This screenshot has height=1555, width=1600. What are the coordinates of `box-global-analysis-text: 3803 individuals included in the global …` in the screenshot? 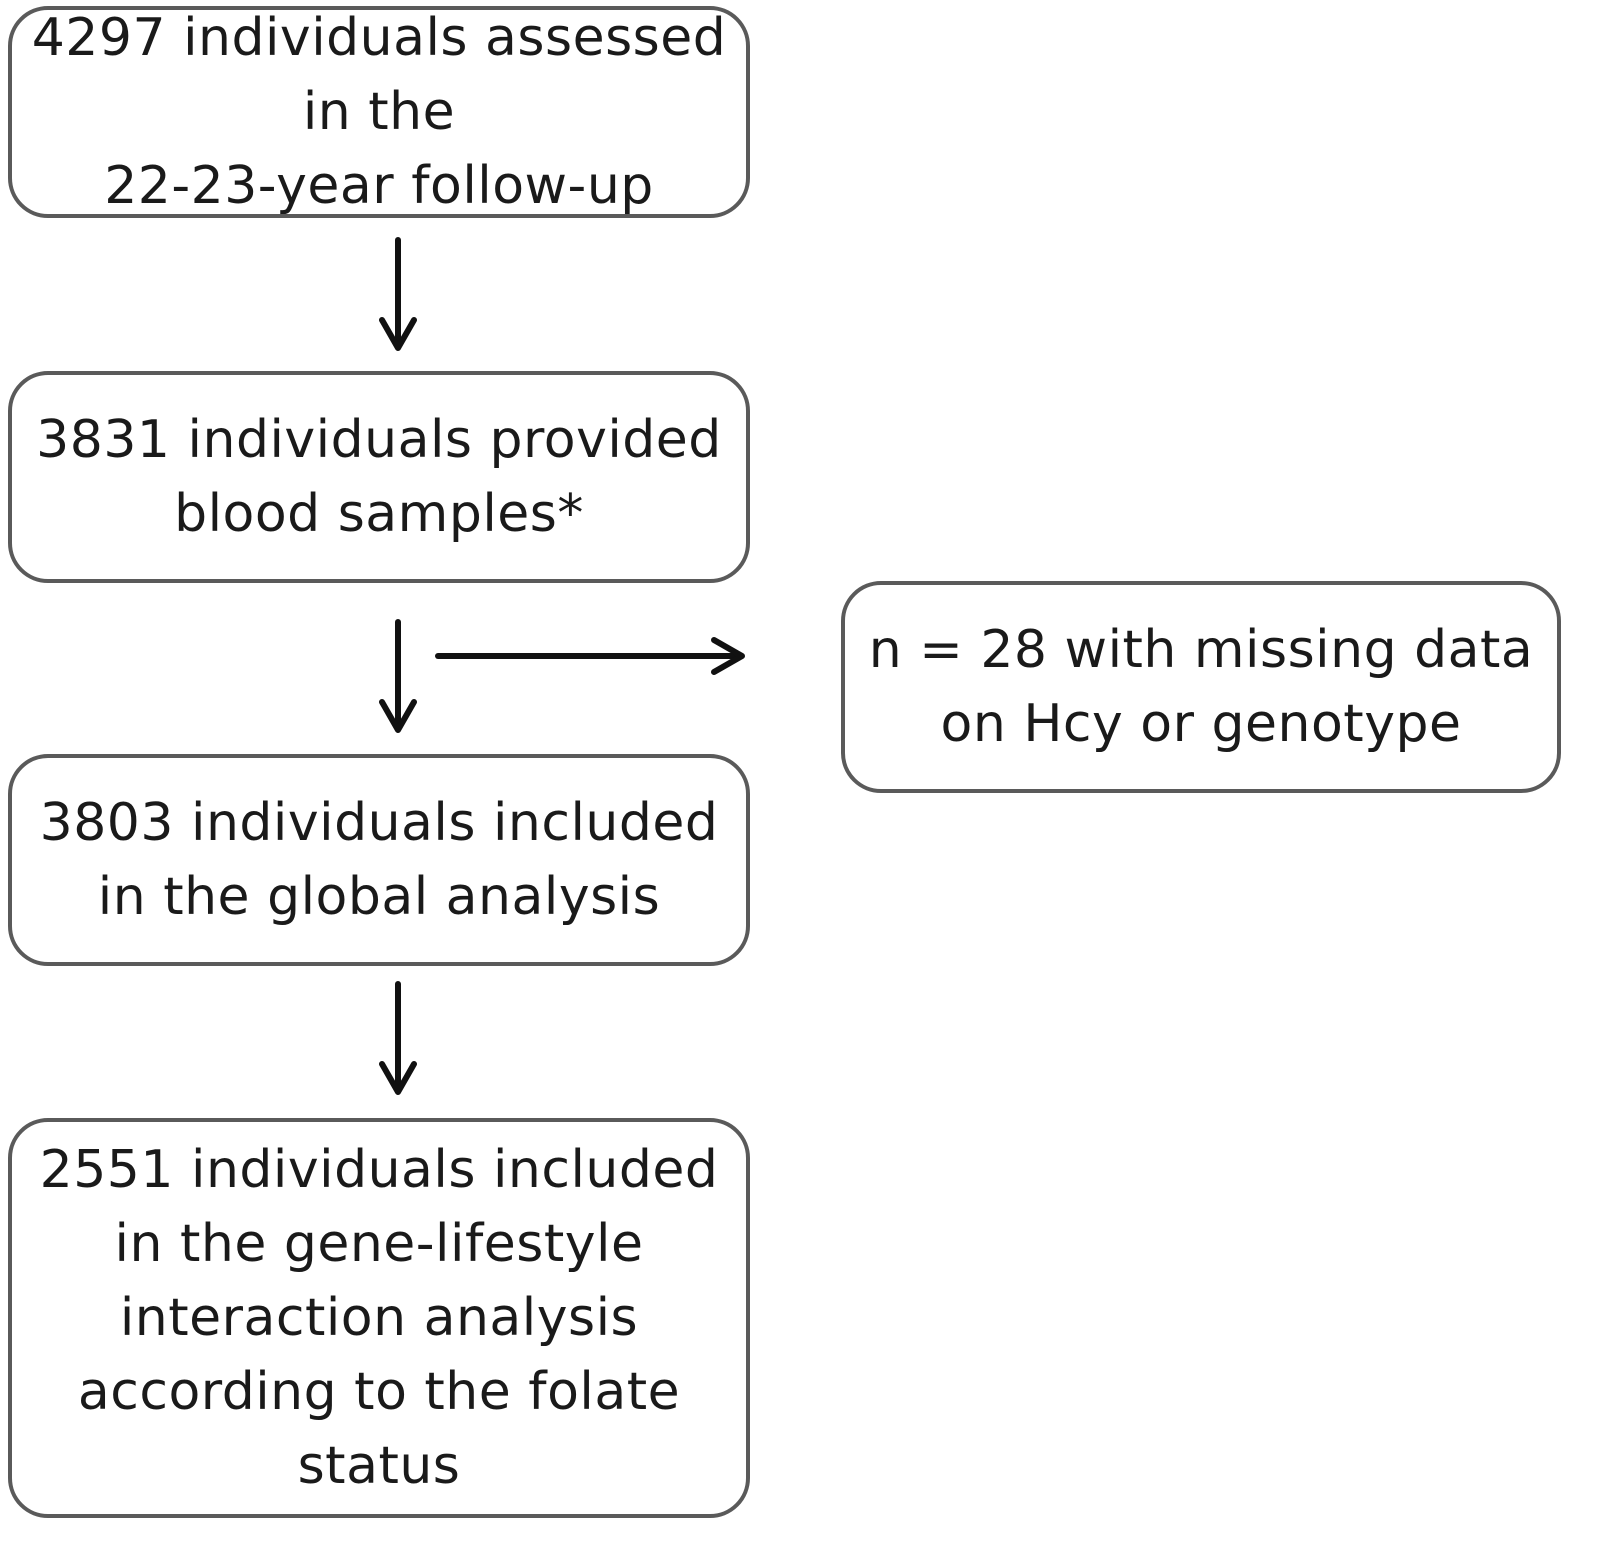 It's located at (379, 860).